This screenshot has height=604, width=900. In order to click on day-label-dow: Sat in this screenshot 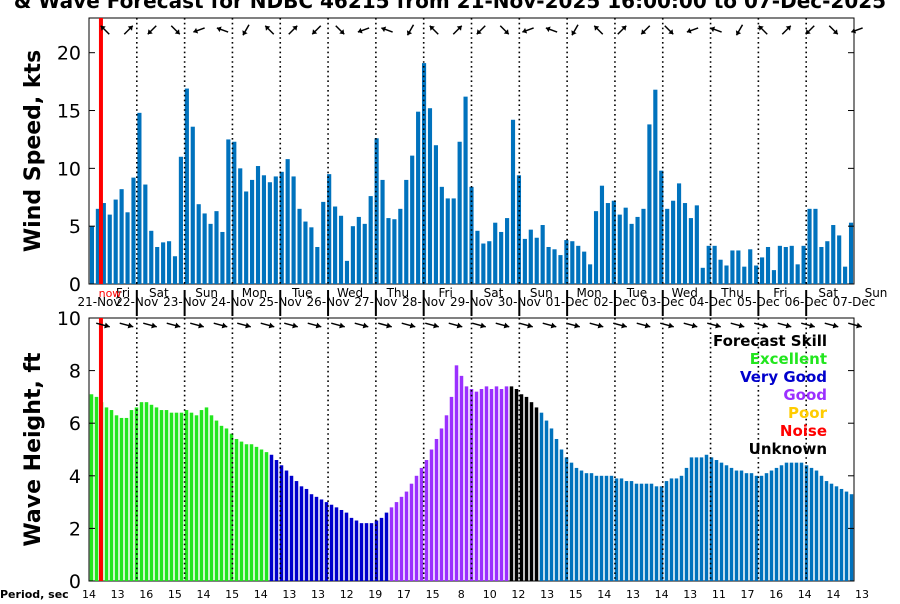, I will do `click(159, 293)`.